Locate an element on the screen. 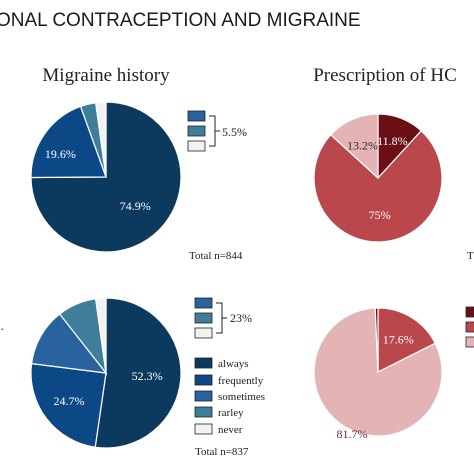  legend-item-never: never is located at coordinates (218, 429).